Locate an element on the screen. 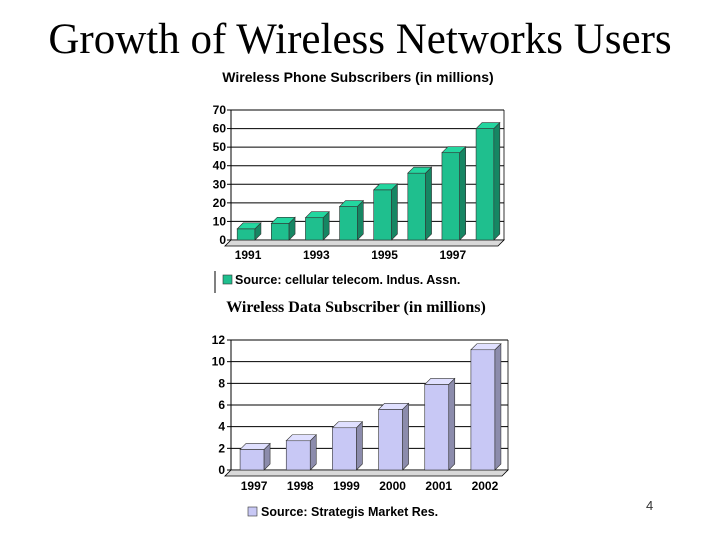  y-tick-label: 60 is located at coordinates (220, 129).